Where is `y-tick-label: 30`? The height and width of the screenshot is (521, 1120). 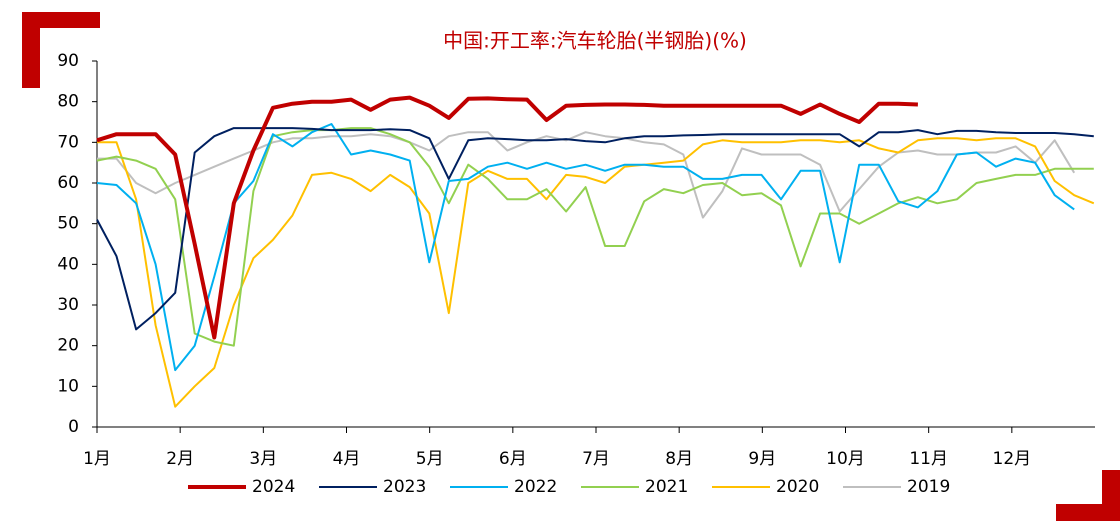
y-tick-label: 30 is located at coordinates (68, 305).